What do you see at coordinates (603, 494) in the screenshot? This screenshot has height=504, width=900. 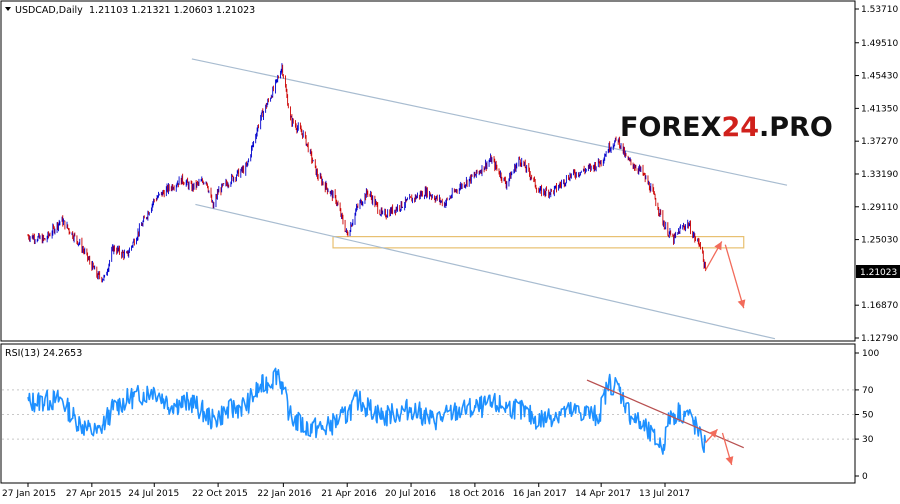 I see `time-tick-label: 14 Apr 2017` at bounding box center [603, 494].